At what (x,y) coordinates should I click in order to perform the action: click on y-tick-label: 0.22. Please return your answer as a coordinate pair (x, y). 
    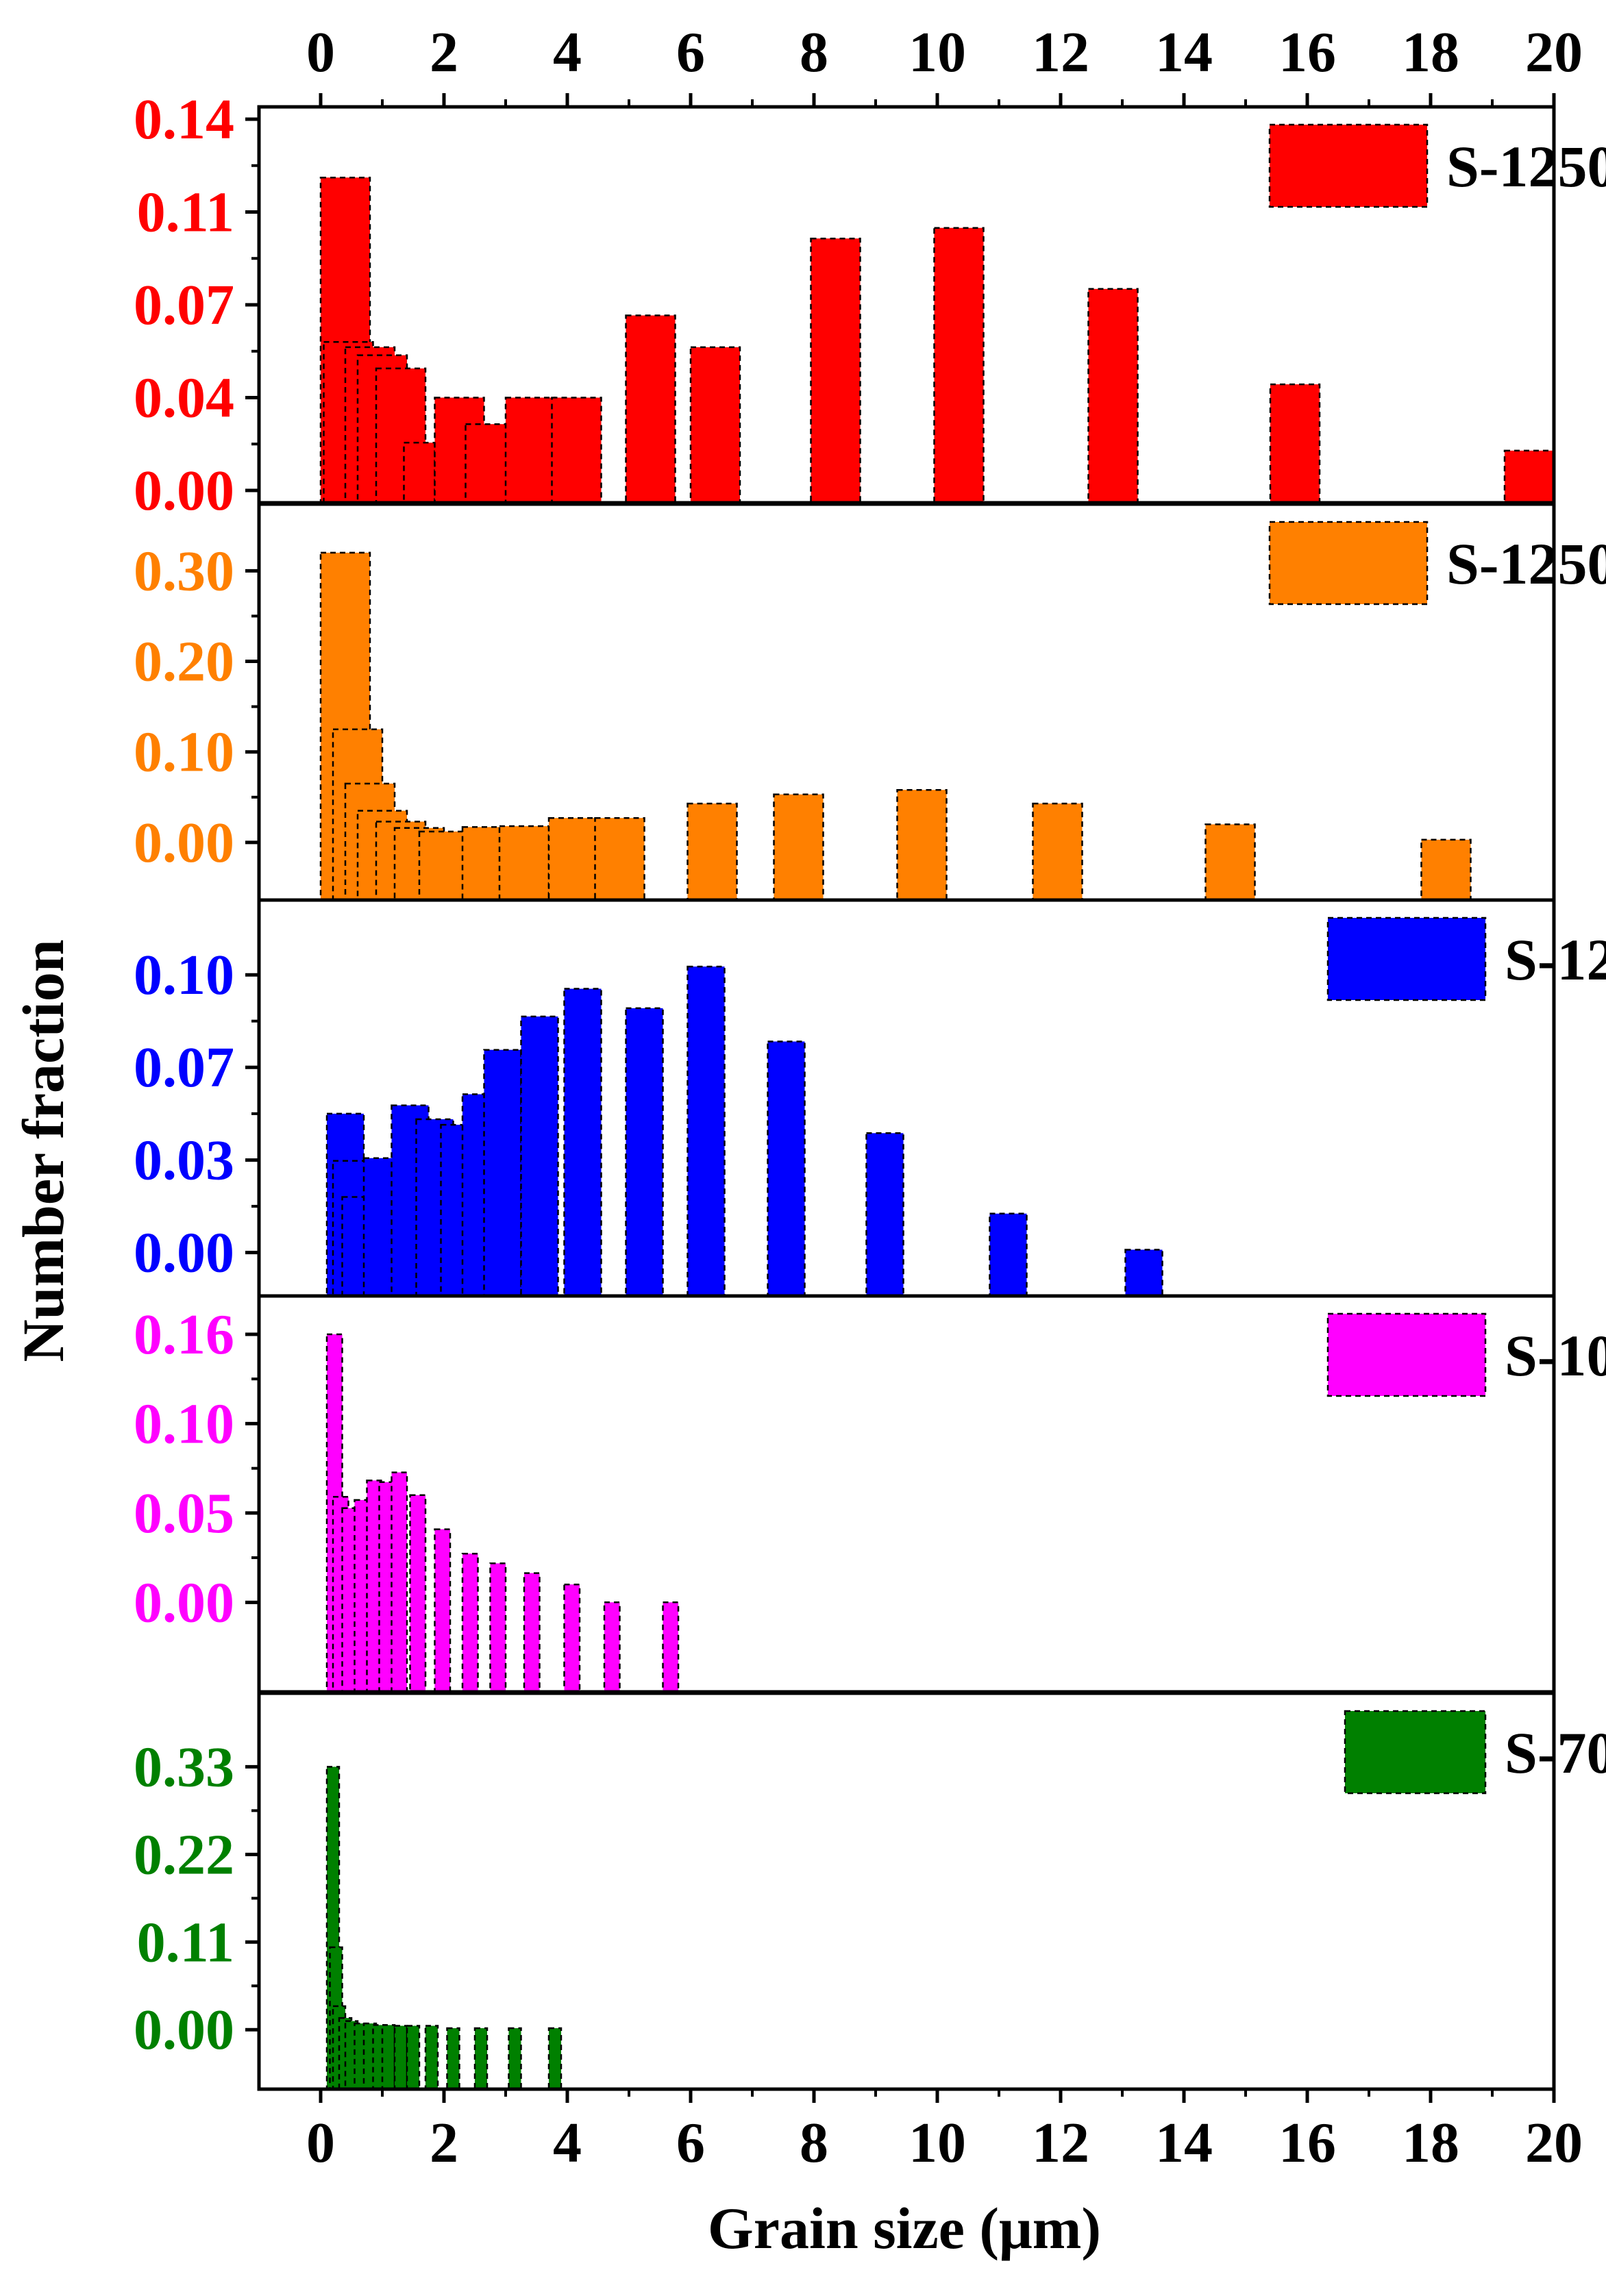
    Looking at the image, I should click on (184, 1854).